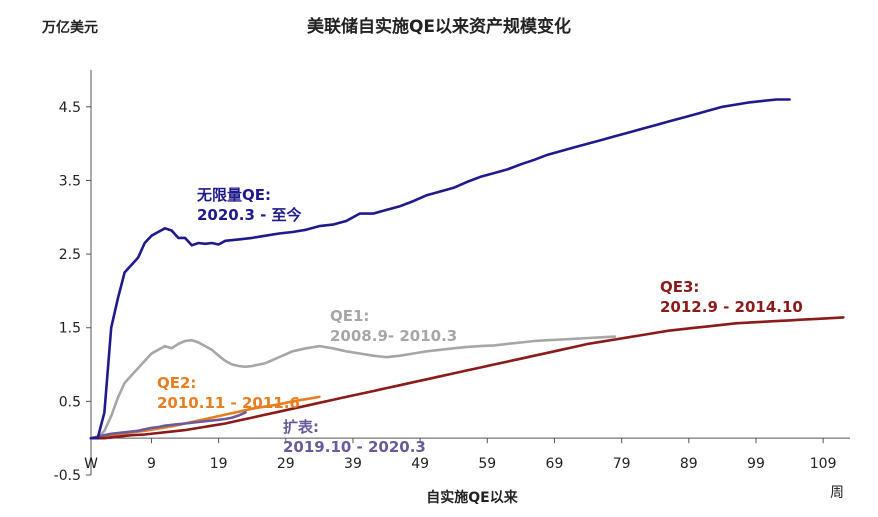 Image resolution: width=878 pixels, height=517 pixels. I want to click on x-tick-label: 89, so click(689, 464).